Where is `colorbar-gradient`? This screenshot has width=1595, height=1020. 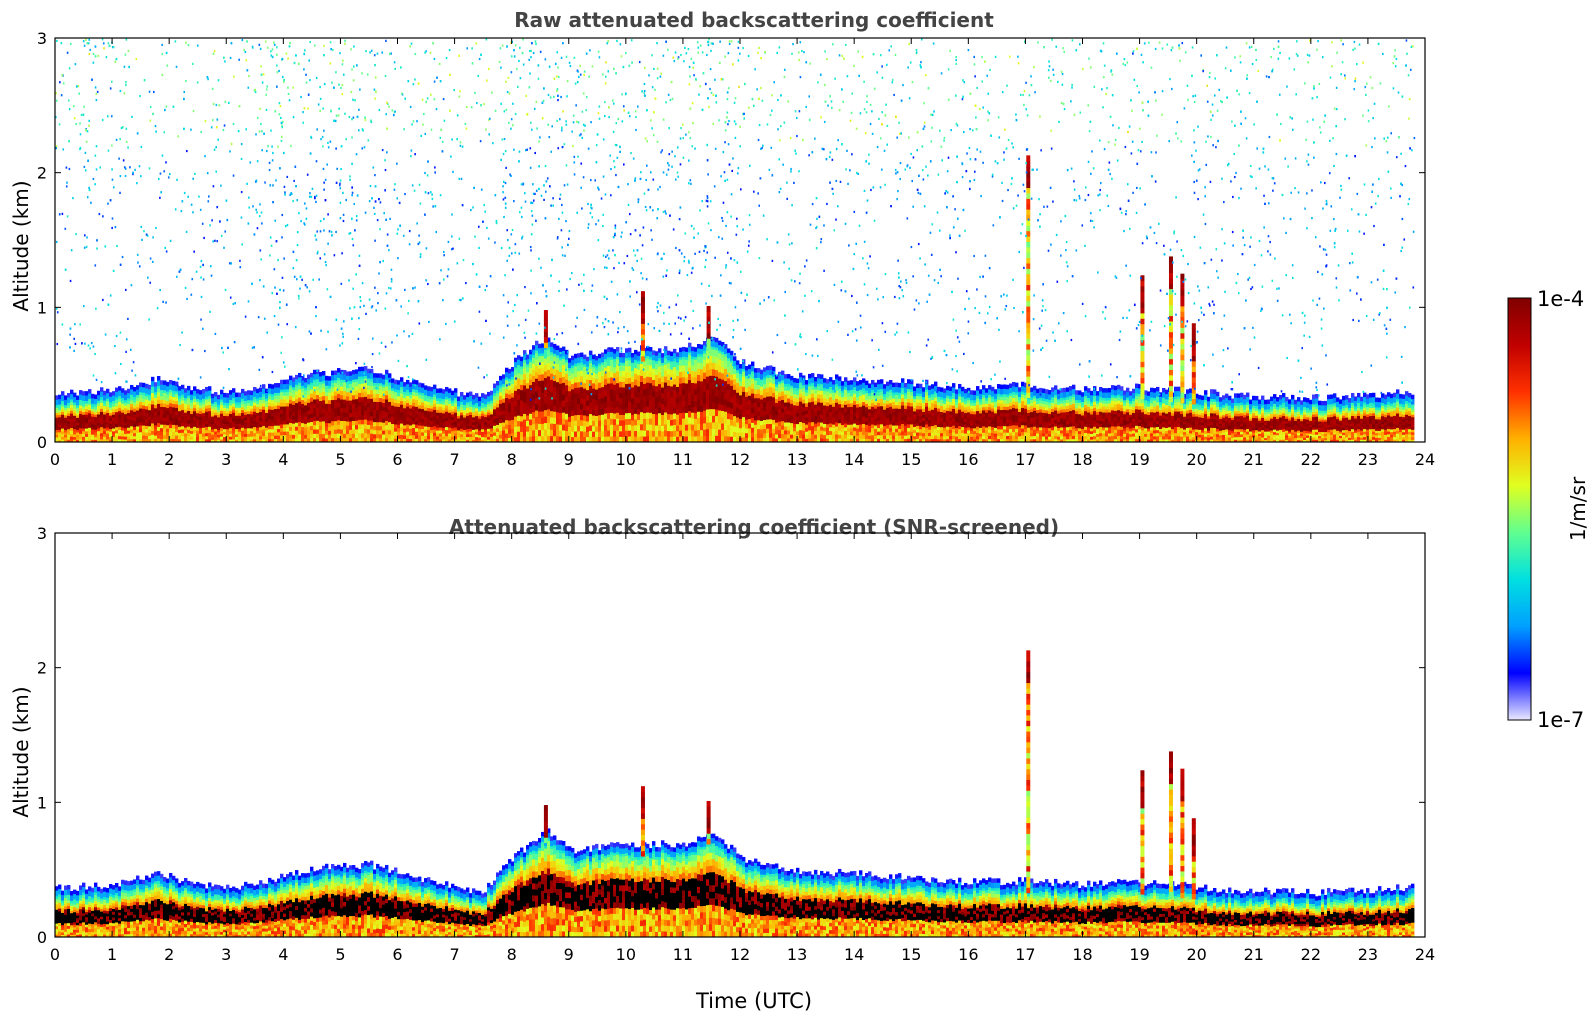
colorbar-gradient is located at coordinates (1519, 509).